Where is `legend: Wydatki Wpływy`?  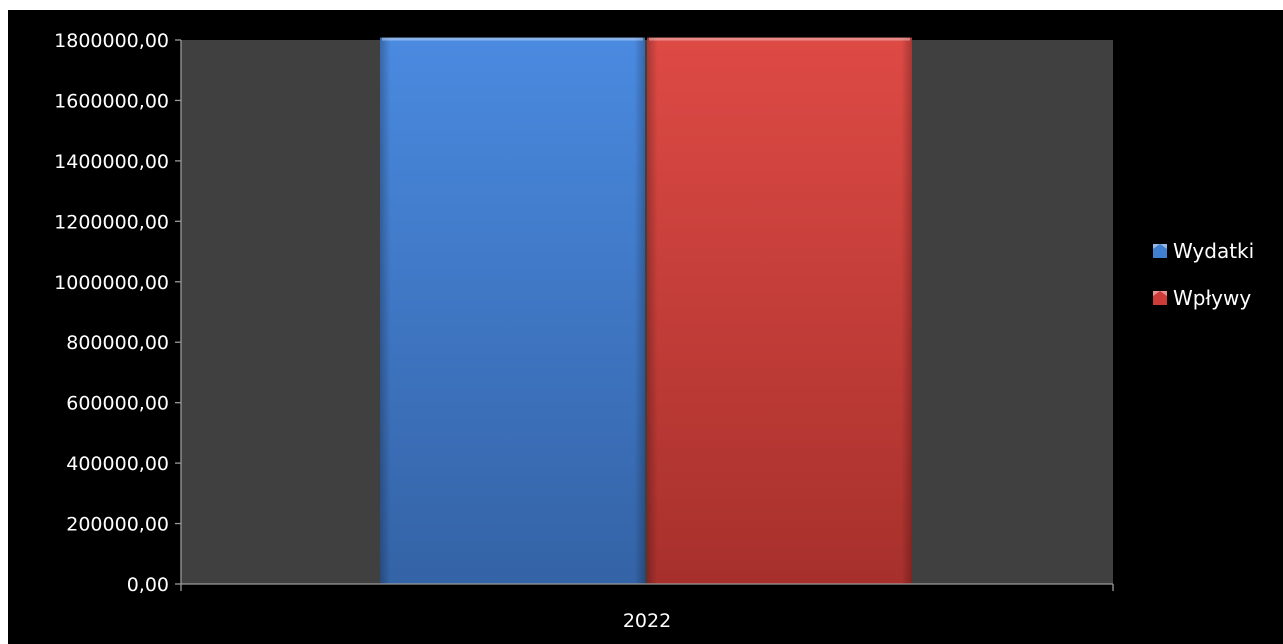
legend: Wydatki Wpływy is located at coordinates (1218, 280).